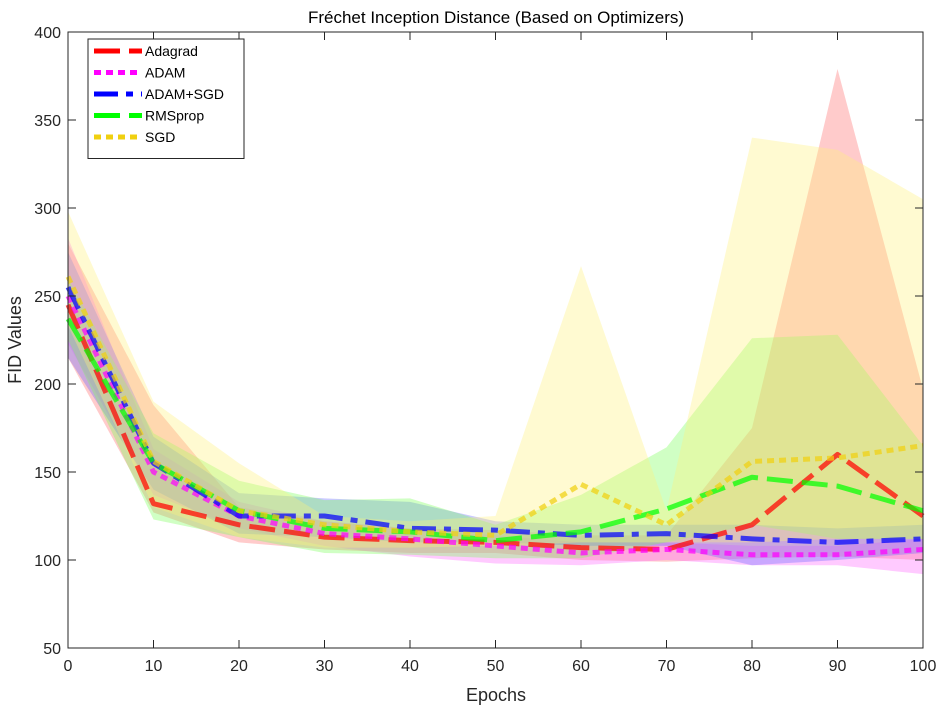  Describe the element at coordinates (15, 340) in the screenshot. I see `y-axis-label: FID Values` at that location.